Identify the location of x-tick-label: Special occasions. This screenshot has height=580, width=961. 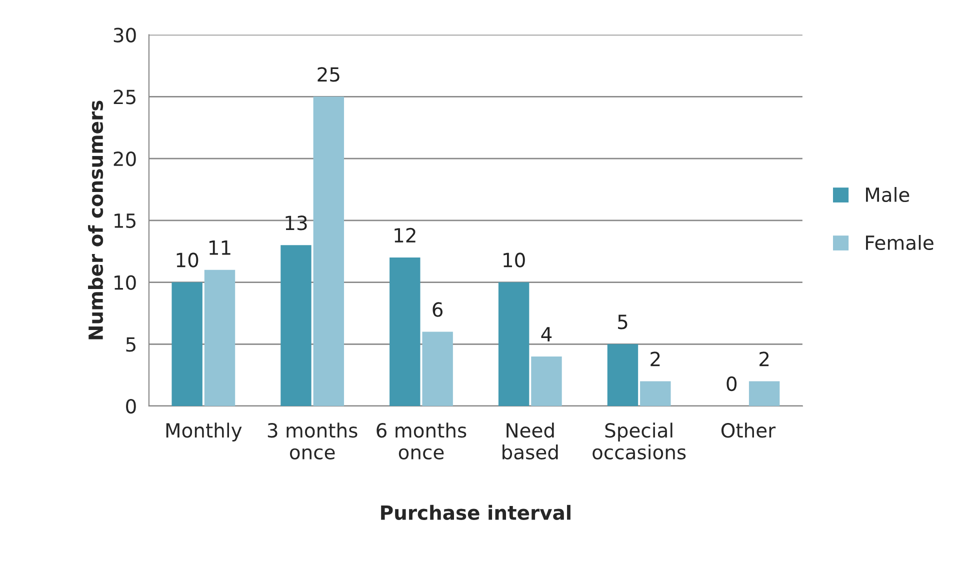
(639, 441).